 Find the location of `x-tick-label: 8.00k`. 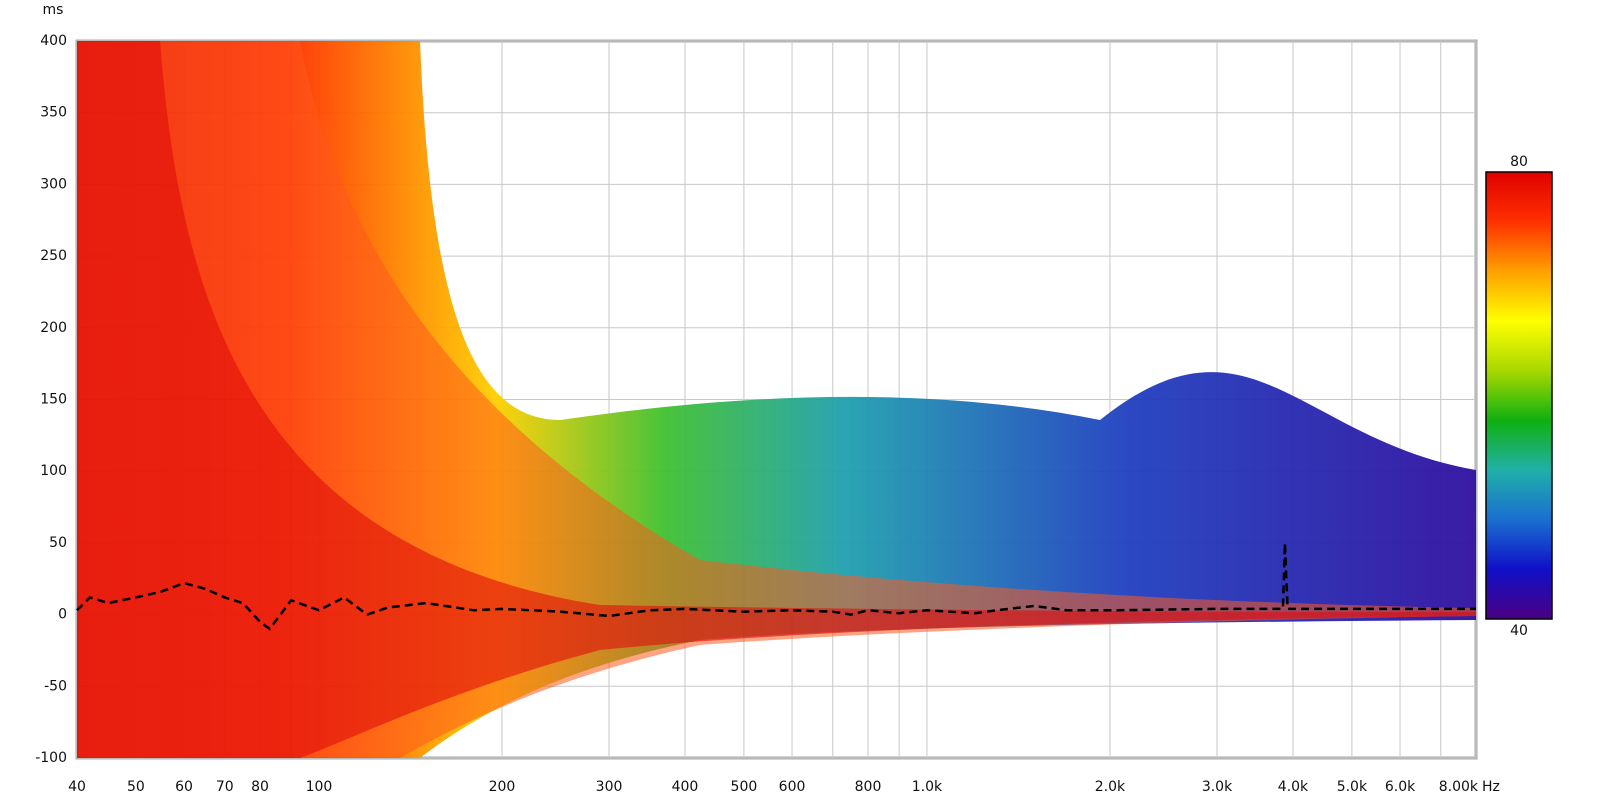

x-tick-label: 8.00k is located at coordinates (1459, 787).